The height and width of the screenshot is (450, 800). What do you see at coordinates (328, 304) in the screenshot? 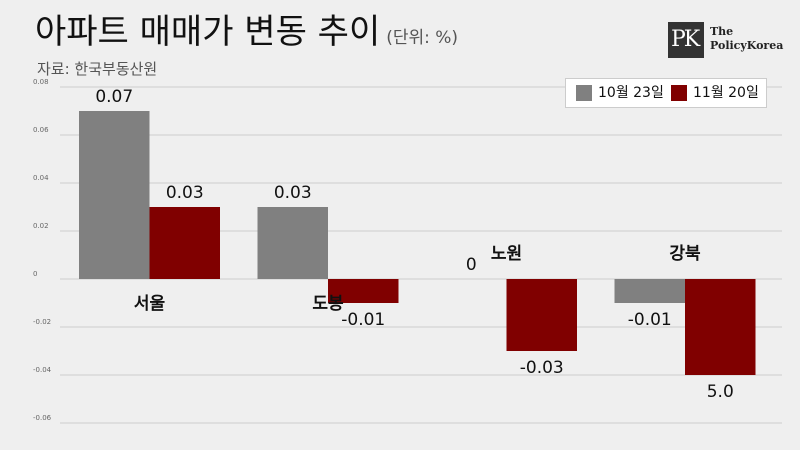
I see `category-label: 도봉` at bounding box center [328, 304].